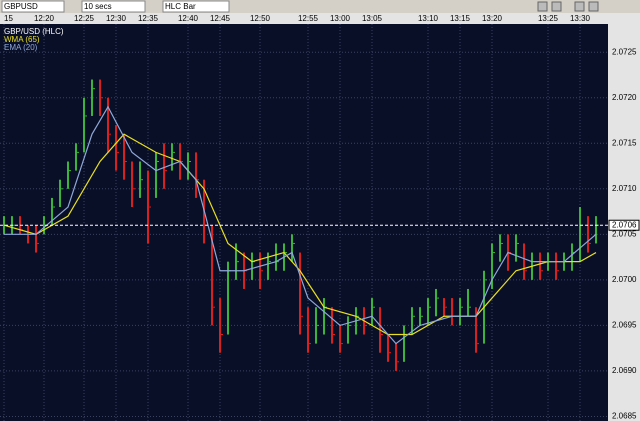  What do you see at coordinates (21, 47) in the screenshot?
I see `legend-entry: EMA (20)` at bounding box center [21, 47].